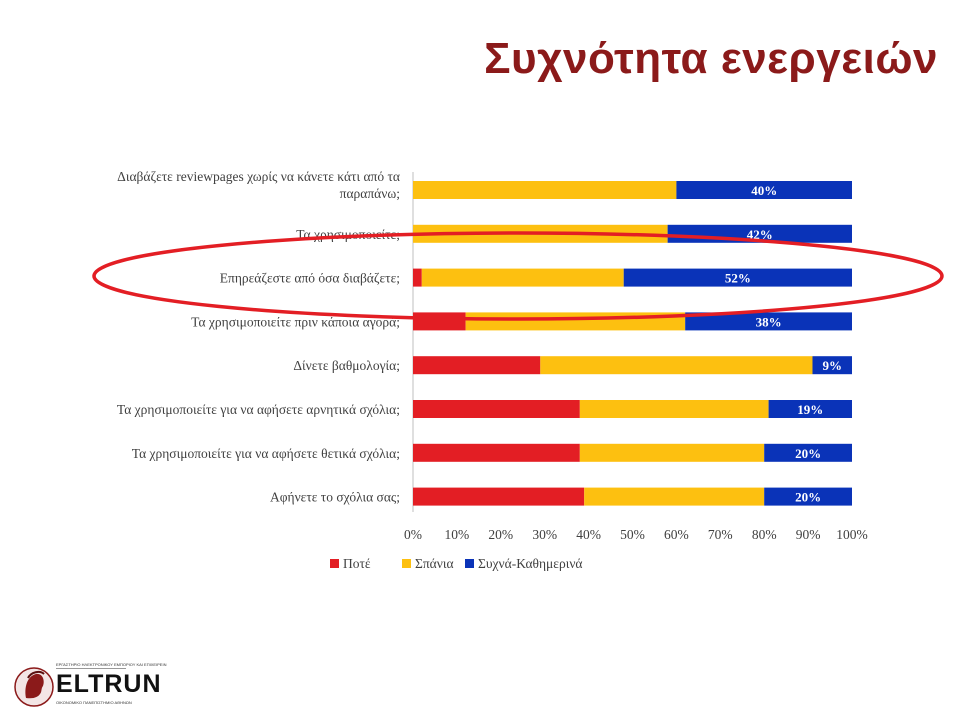 This screenshot has height=720, width=960. I want to click on data-label-6: 20%, so click(808, 453).